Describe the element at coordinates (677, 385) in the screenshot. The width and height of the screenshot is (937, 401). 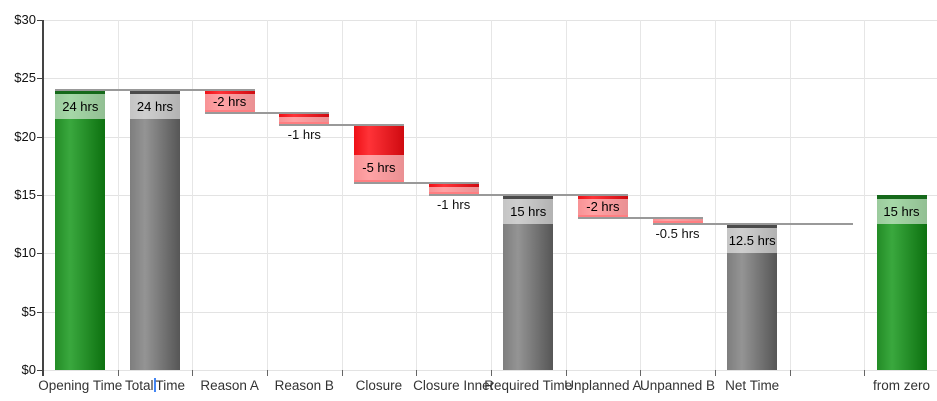
I see `category-label-unpanned-b: Unpanned B` at that location.